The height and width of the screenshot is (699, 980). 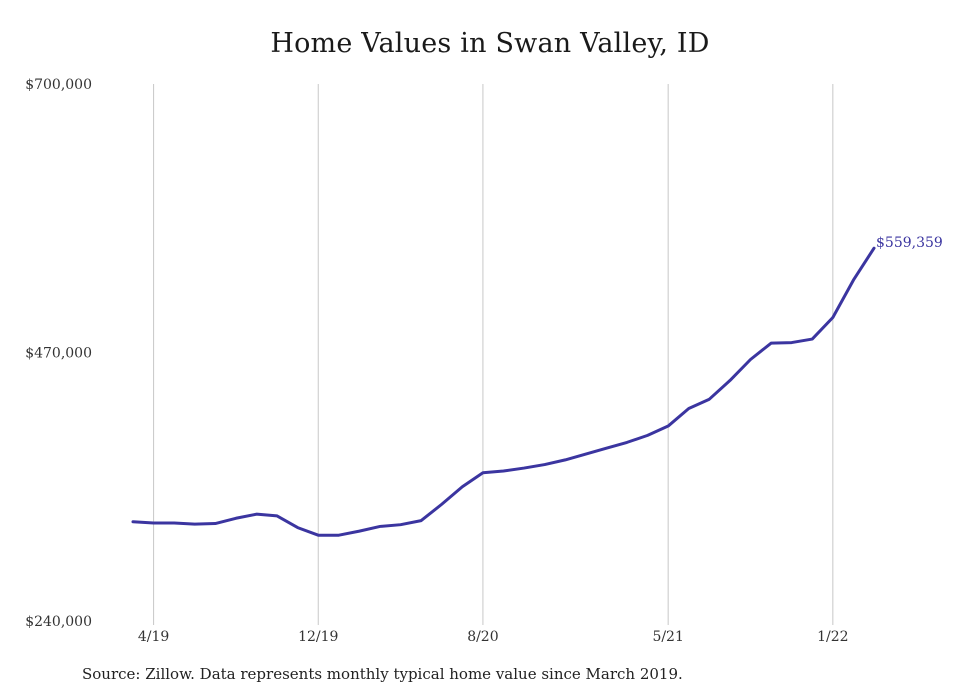 I want to click on x-axis-labels: 4/19 12/19 8/20 5/21 1/22, so click(x=493, y=637).